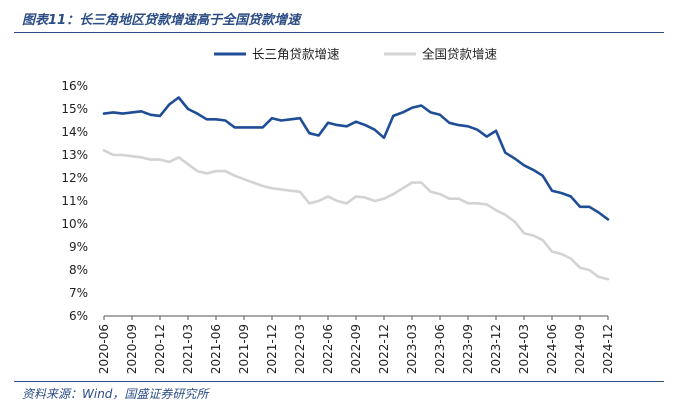  What do you see at coordinates (74, 132) in the screenshot?
I see `y-tick-label: 14%` at bounding box center [74, 132].